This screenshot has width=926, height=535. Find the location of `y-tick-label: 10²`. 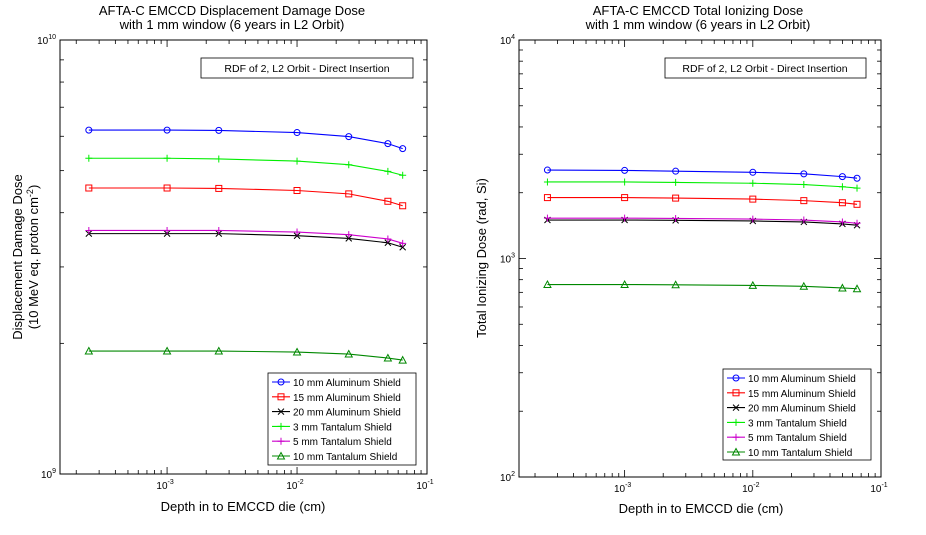

y-tick-label: 10² is located at coordinates (507, 477).